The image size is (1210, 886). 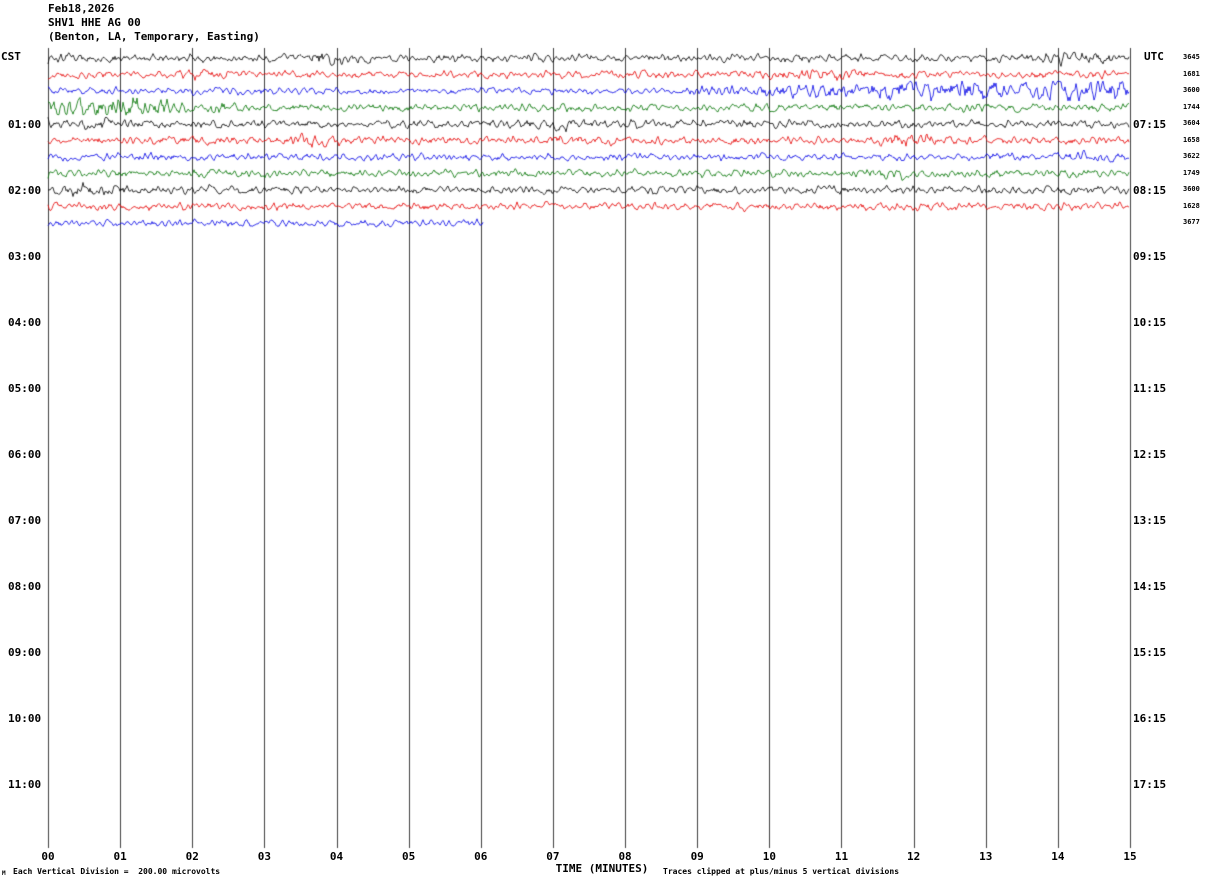 I want to click on trace-amplitude-label: 3604, so click(x=1191, y=123).